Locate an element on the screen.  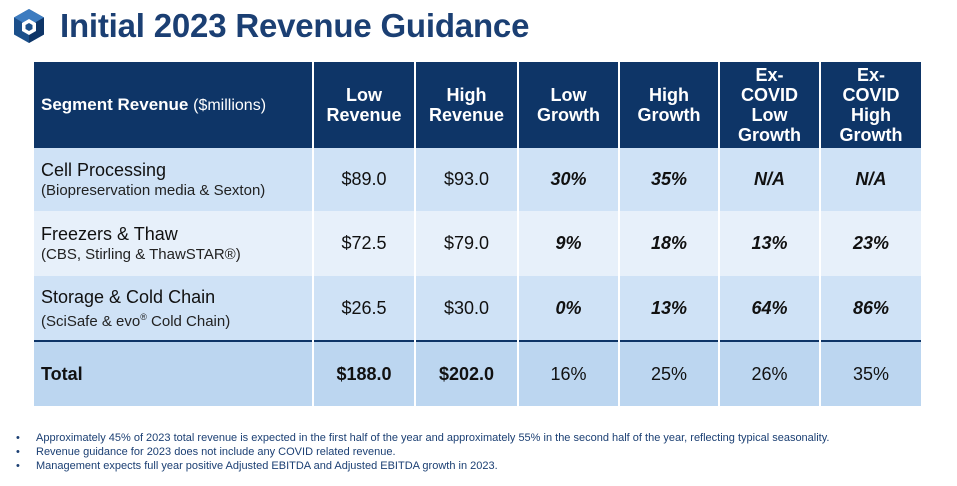
excovid-high-growth-cell: 23% is located at coordinates (870, 243).